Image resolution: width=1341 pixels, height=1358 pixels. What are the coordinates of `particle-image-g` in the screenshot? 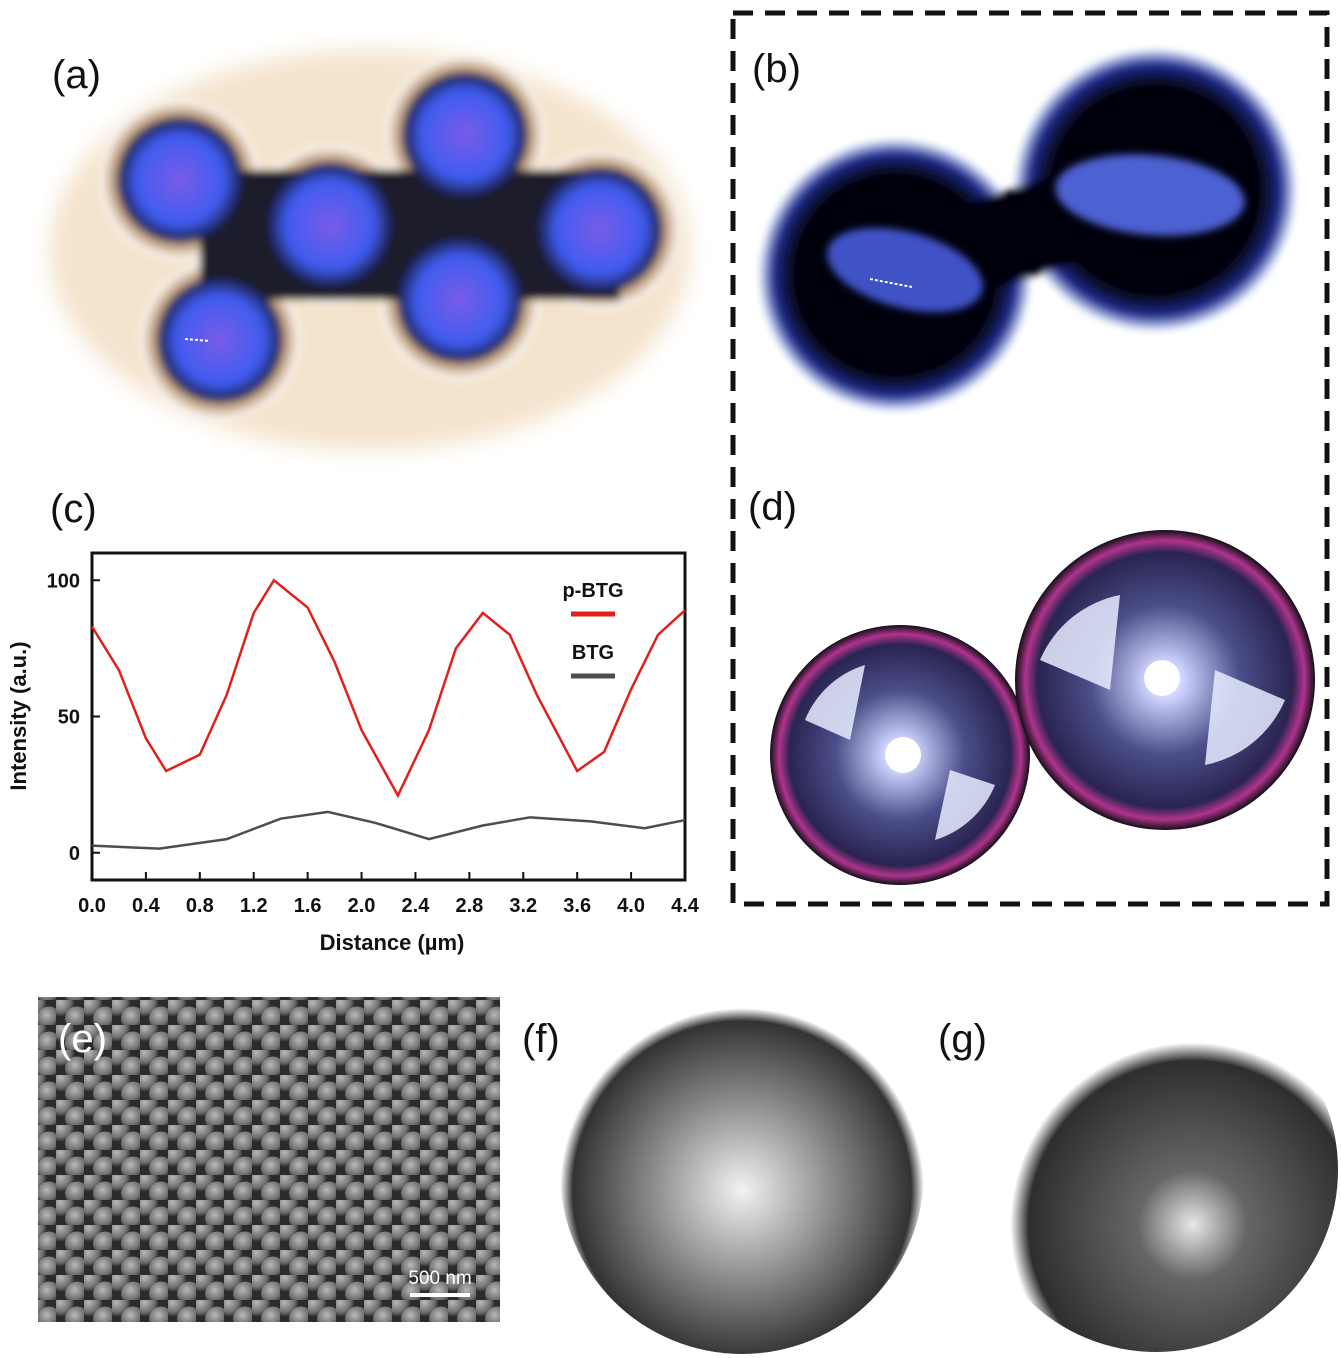 It's located at (1156, 1170).